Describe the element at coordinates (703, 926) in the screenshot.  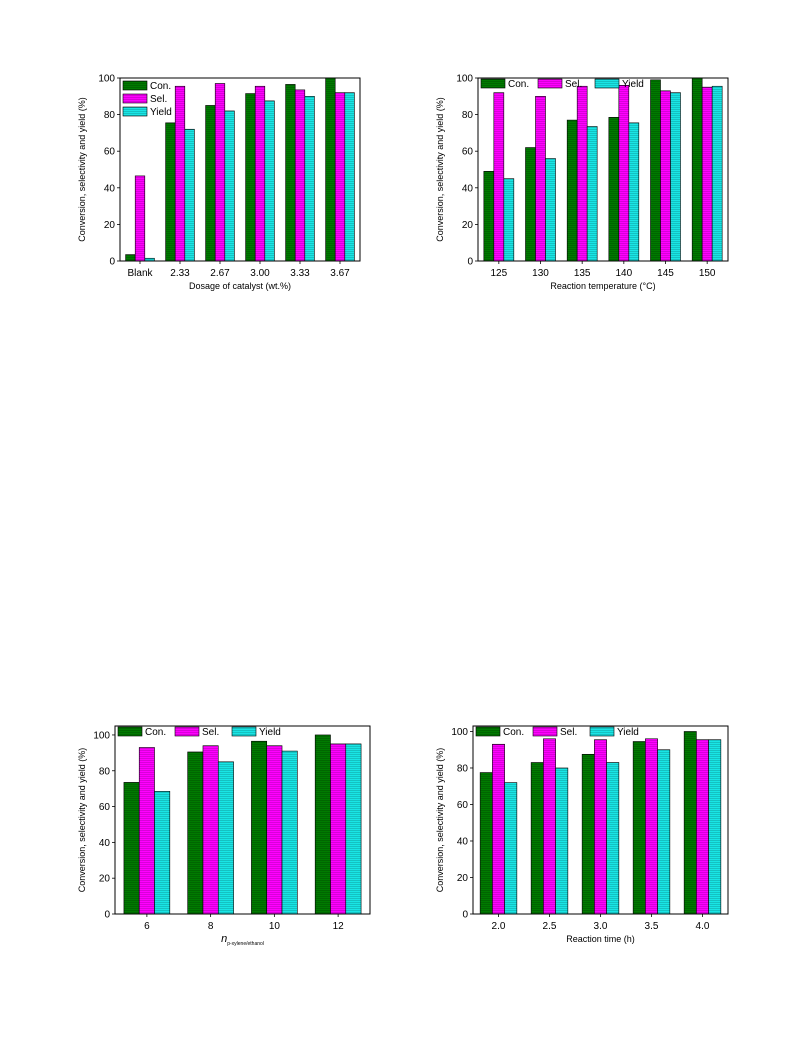
I see `x-tick-label: 4.0` at that location.